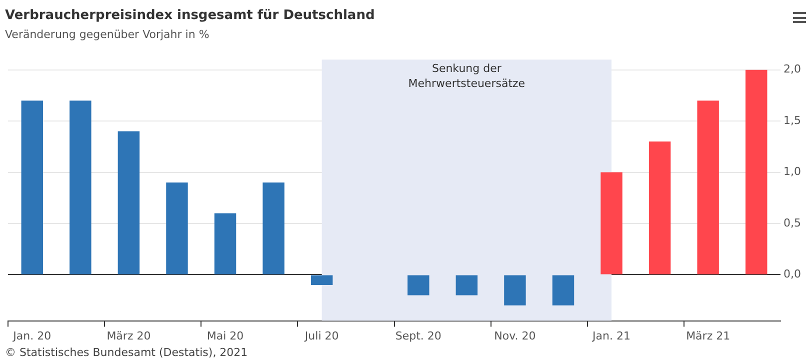  Describe the element at coordinates (467, 76) in the screenshot. I see `band-label: Senkung der Mehrwertsteuersätze` at that location.